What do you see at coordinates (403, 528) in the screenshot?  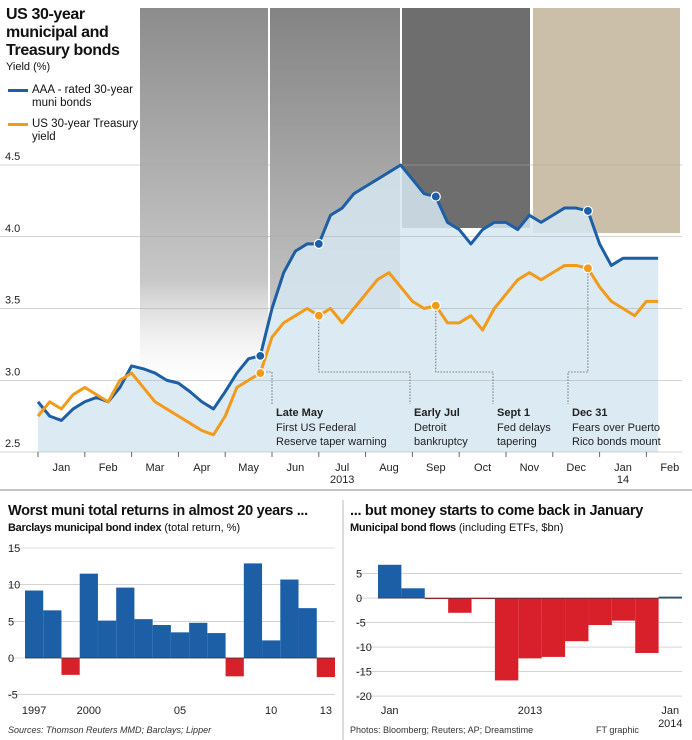 I see `subtitle: Municipal bond flows` at bounding box center [403, 528].